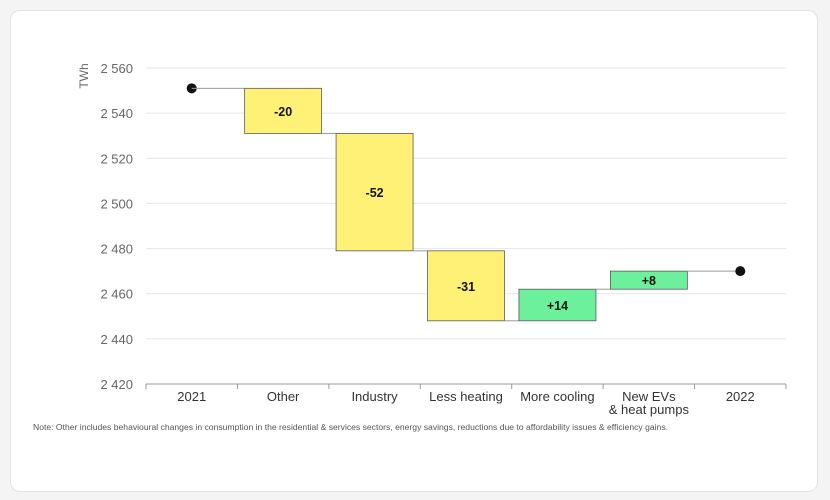 The width and height of the screenshot is (830, 500). I want to click on y-tick-label: 2 480, so click(116, 249).